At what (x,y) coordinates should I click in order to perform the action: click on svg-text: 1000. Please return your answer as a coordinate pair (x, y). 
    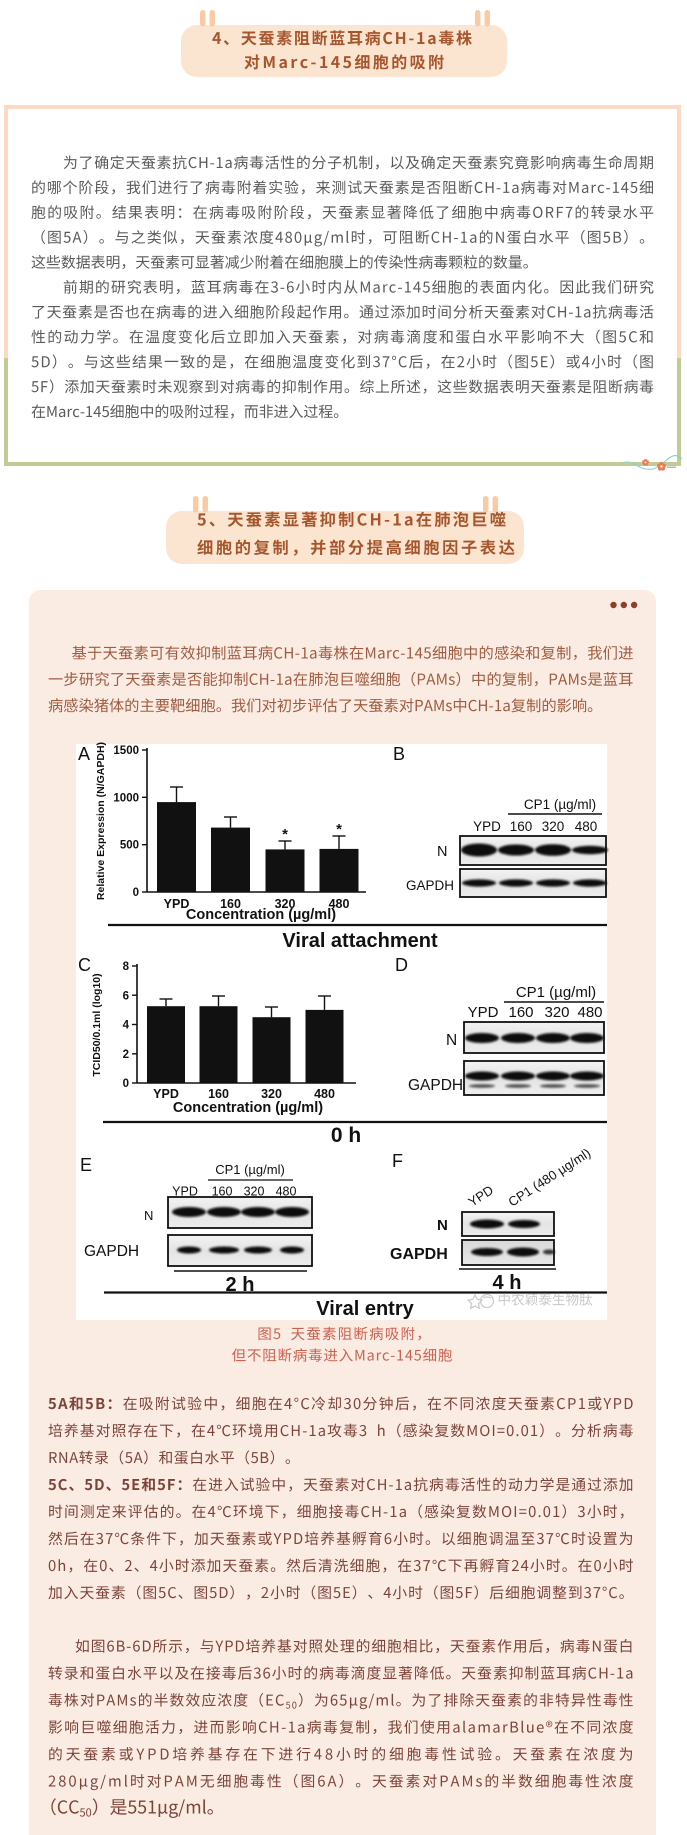
    Looking at the image, I should click on (126, 798).